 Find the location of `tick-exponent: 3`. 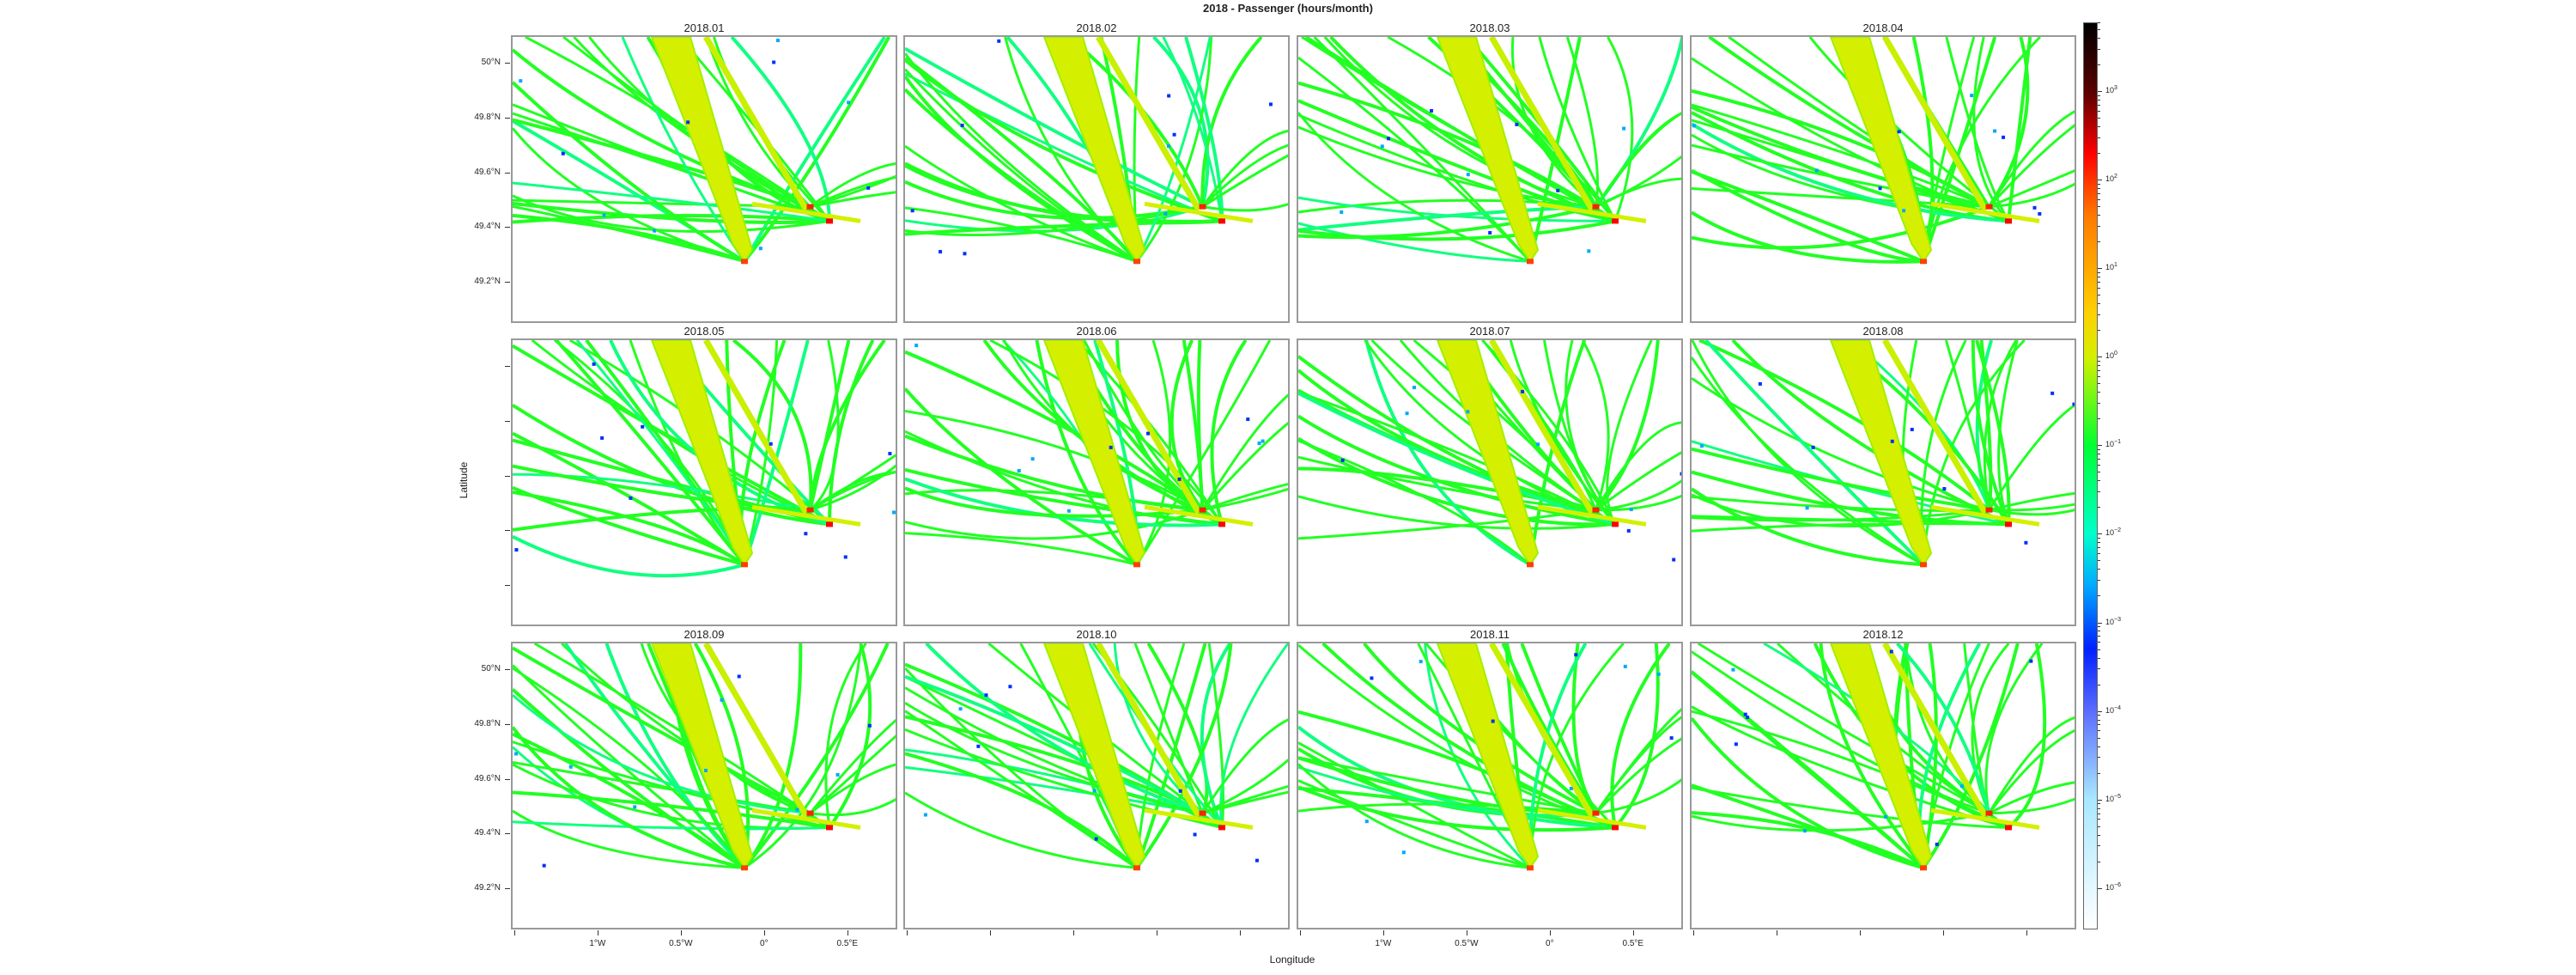

tick-exponent: 3 is located at coordinates (2115, 88).